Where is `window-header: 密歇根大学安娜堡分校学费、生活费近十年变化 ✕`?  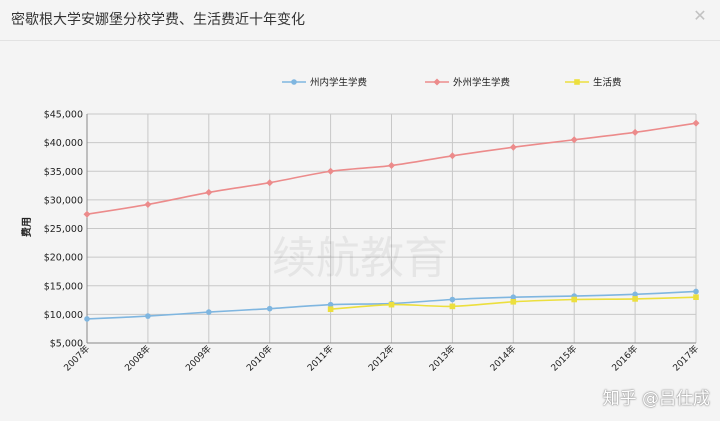 window-header: 密歇根大学安娜堡分校学费、生活费近十年变化 ✕ is located at coordinates (360, 20).